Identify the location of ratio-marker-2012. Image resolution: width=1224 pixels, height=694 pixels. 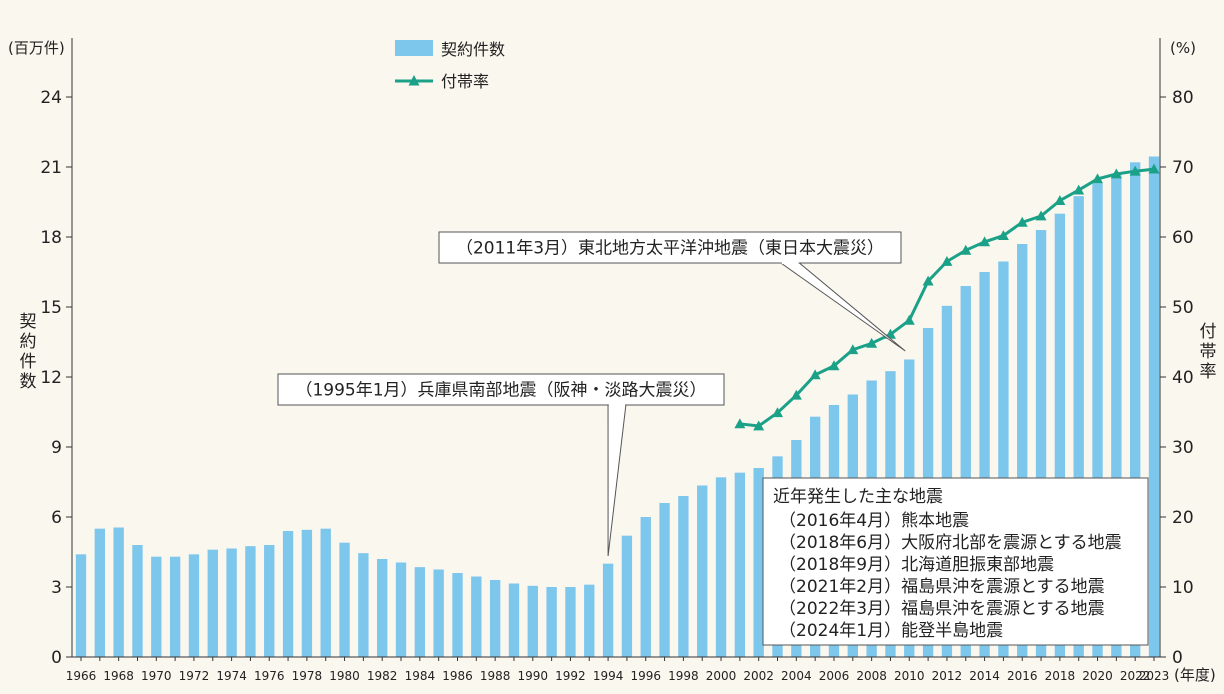
(947, 261).